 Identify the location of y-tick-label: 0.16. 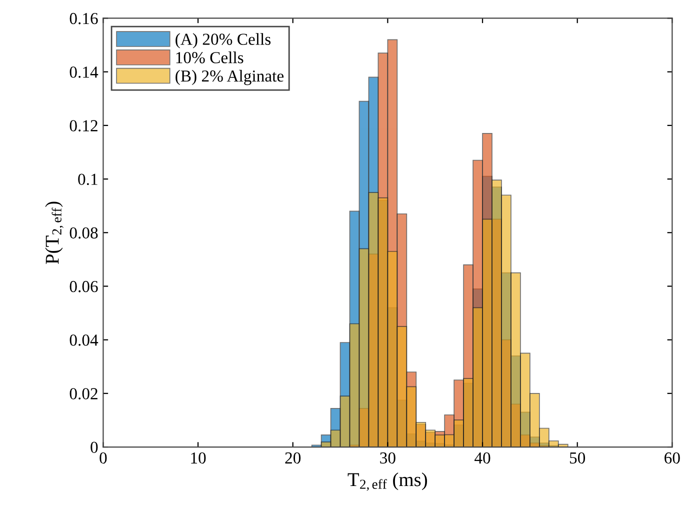
(84, 18).